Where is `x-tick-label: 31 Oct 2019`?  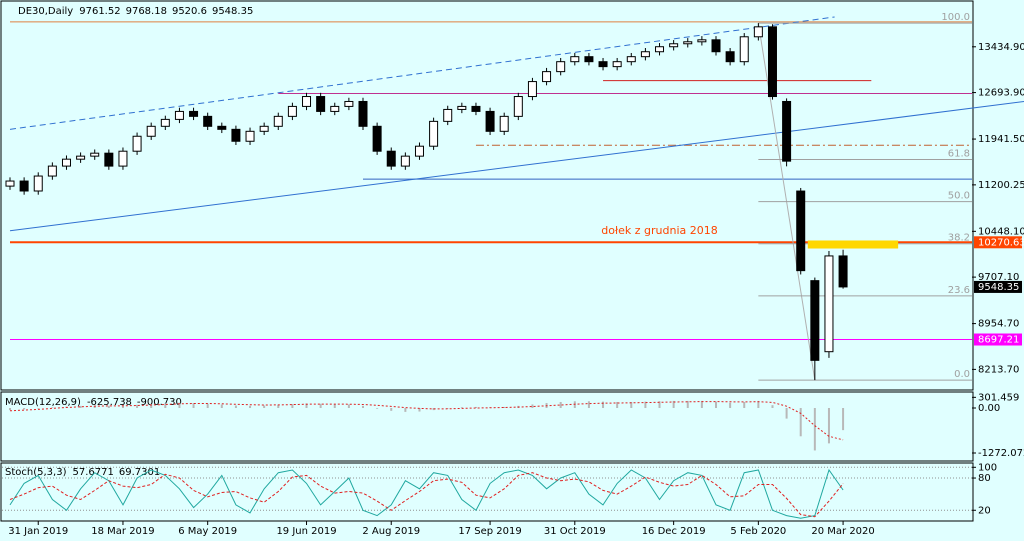
x-tick-label: 31 Oct 2019 is located at coordinates (575, 531).